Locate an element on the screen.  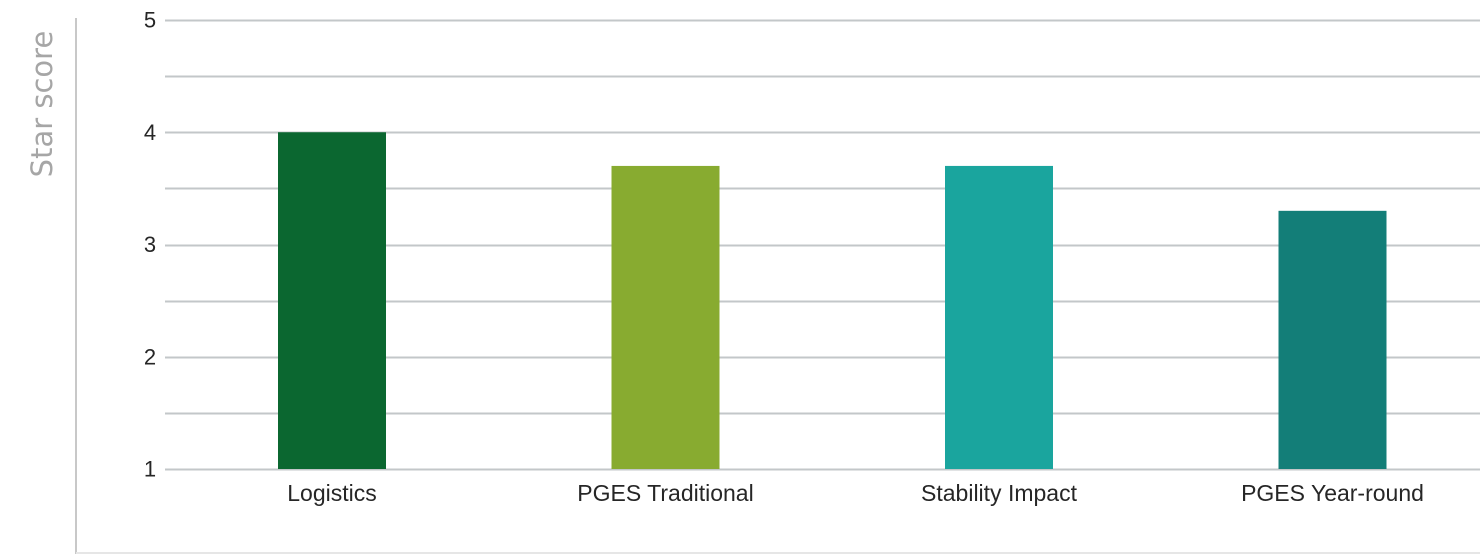
x-category-label: Stability Impact is located at coordinates (999, 493).